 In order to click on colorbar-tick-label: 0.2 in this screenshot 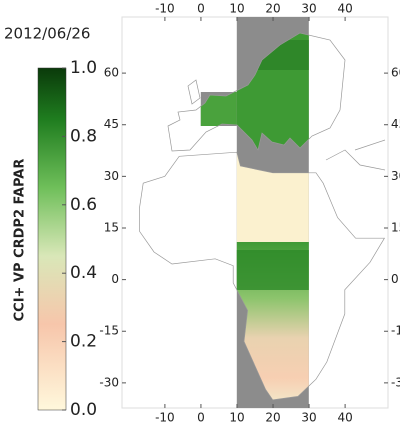, I will do `click(83, 342)`.